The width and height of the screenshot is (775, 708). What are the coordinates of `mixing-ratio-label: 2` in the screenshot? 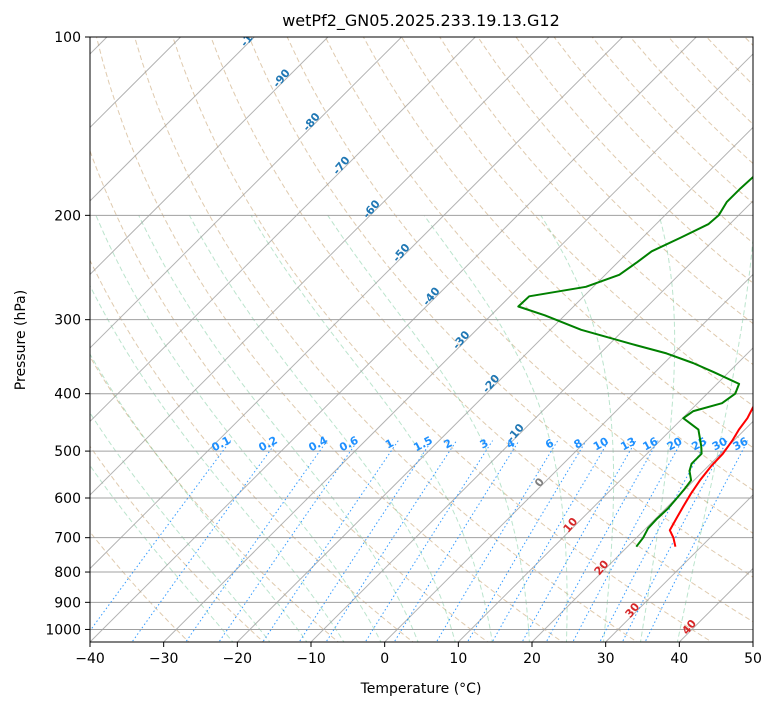 It's located at (448, 443).